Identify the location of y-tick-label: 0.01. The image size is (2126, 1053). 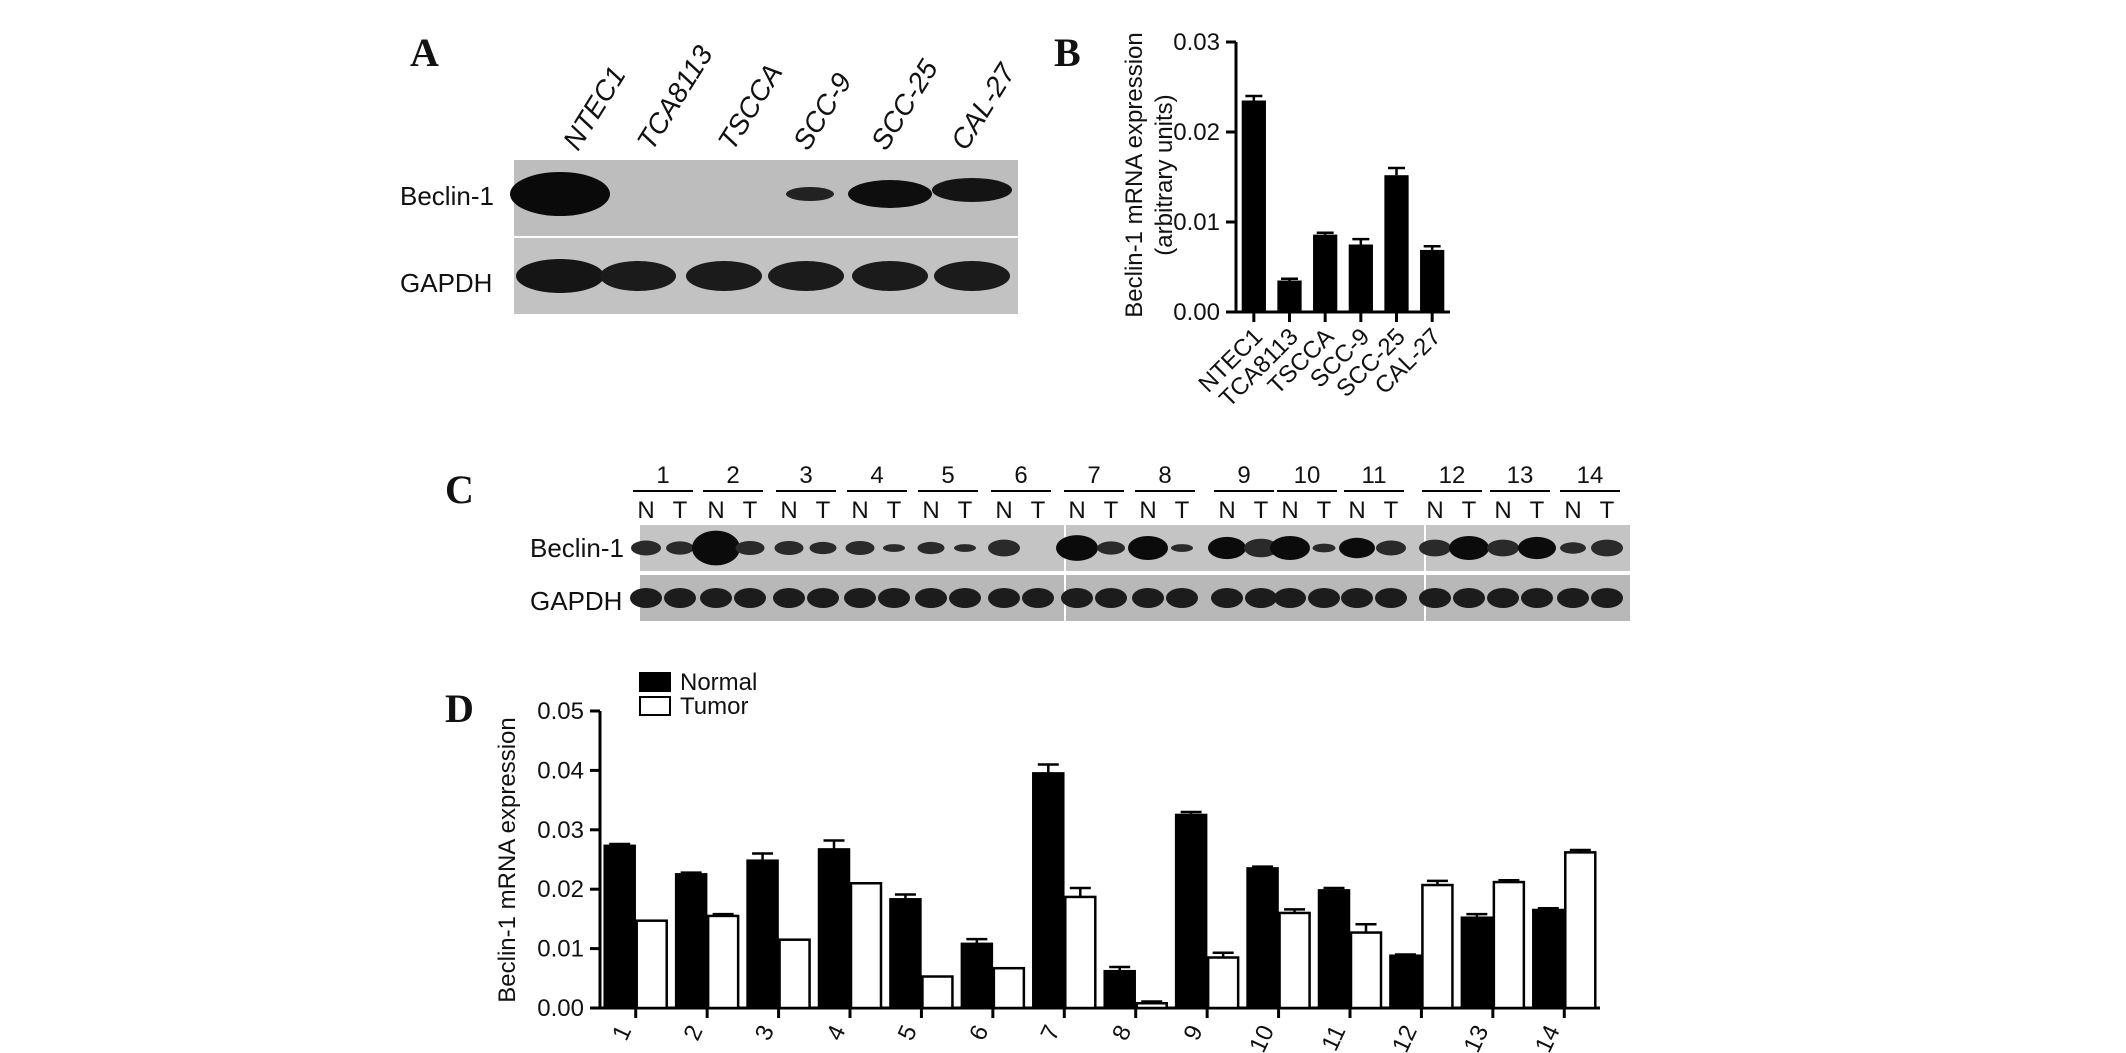
(1196, 222).